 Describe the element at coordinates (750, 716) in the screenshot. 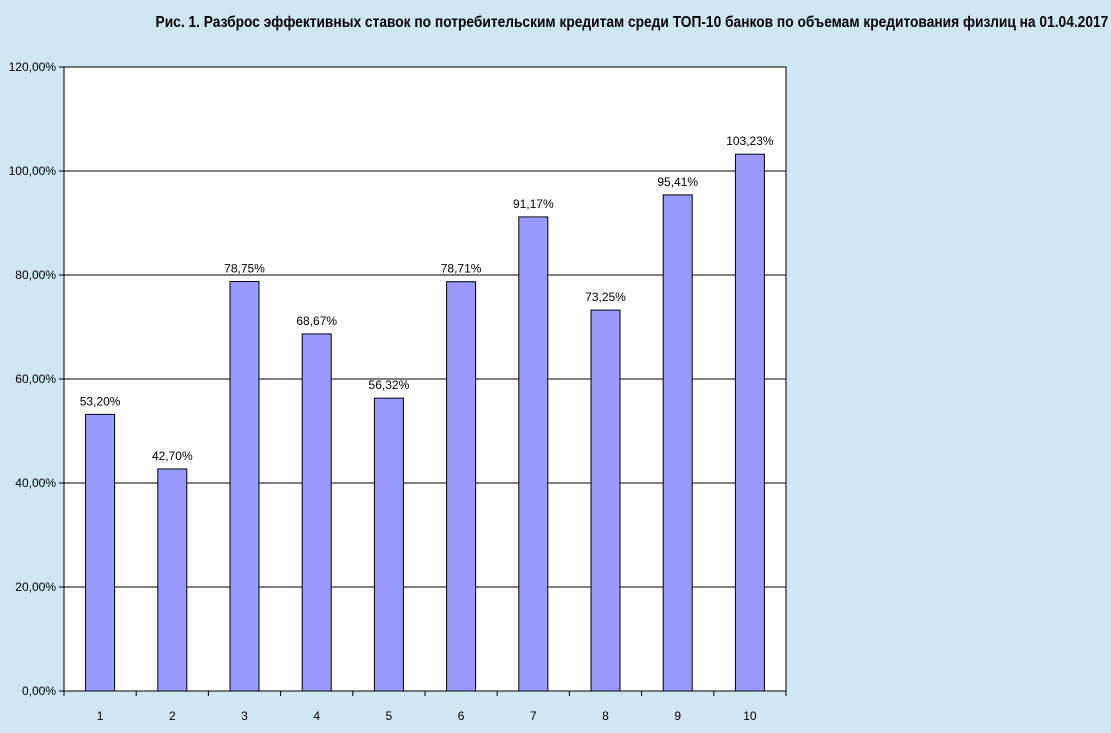

I see `x-tick-label: 10` at that location.